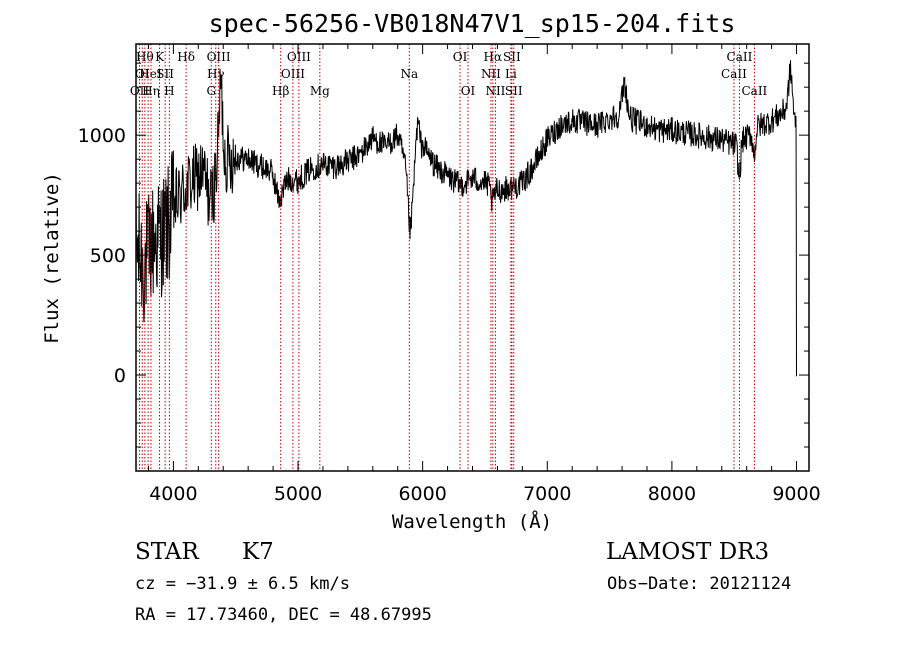 Image resolution: width=900 pixels, height=649 pixels. Describe the element at coordinates (472, 23) in the screenshot. I see `chart-title: spec-56256-VB018N47V1_sp15-204.fits` at that location.